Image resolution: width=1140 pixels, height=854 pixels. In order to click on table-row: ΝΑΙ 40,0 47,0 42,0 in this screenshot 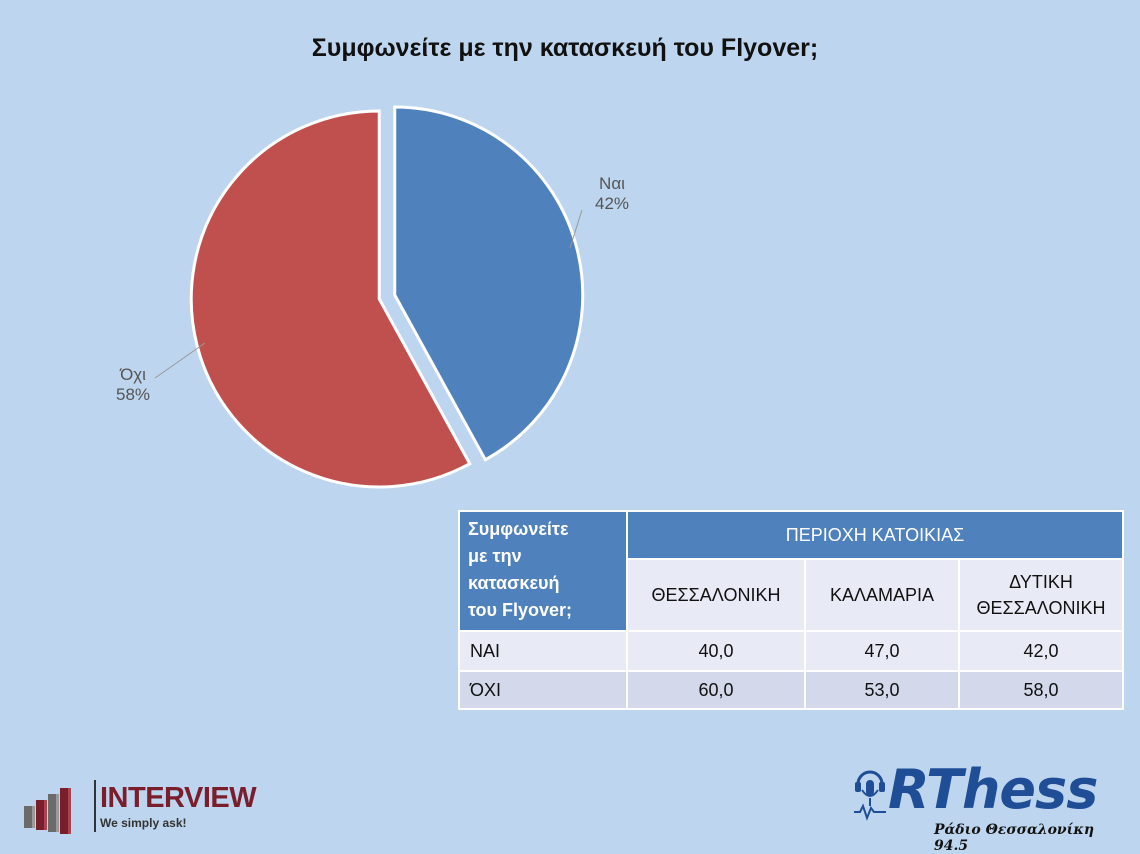, I will do `click(791, 651)`.